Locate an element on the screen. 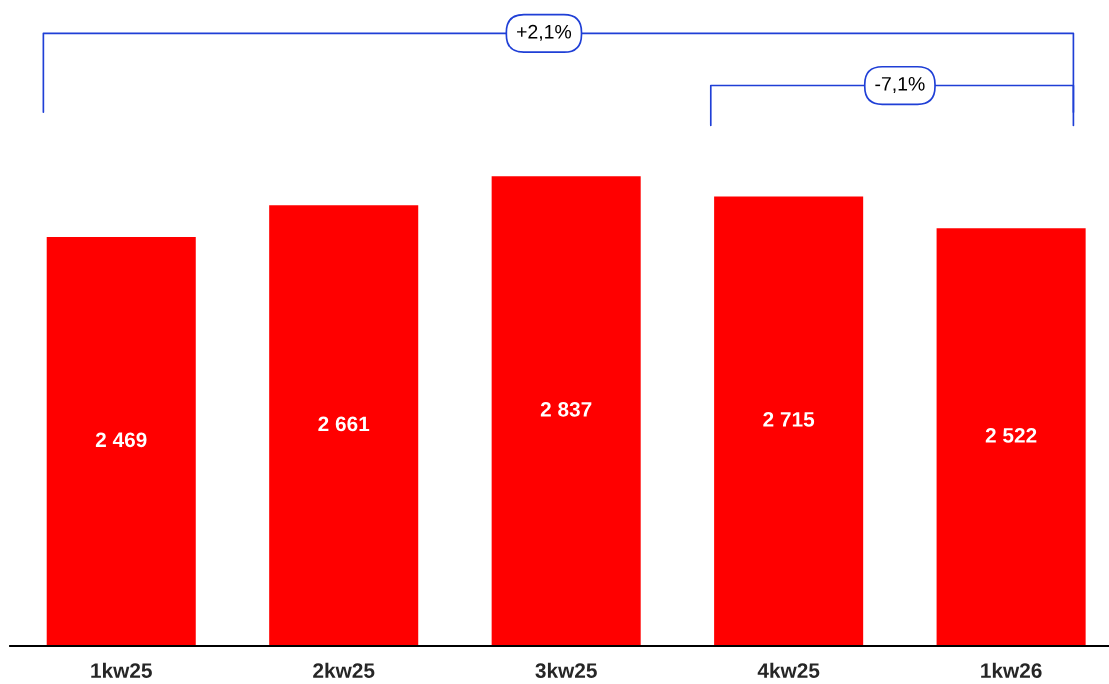 This screenshot has height=684, width=1109. data-label: 2 522 is located at coordinates (1011, 435).